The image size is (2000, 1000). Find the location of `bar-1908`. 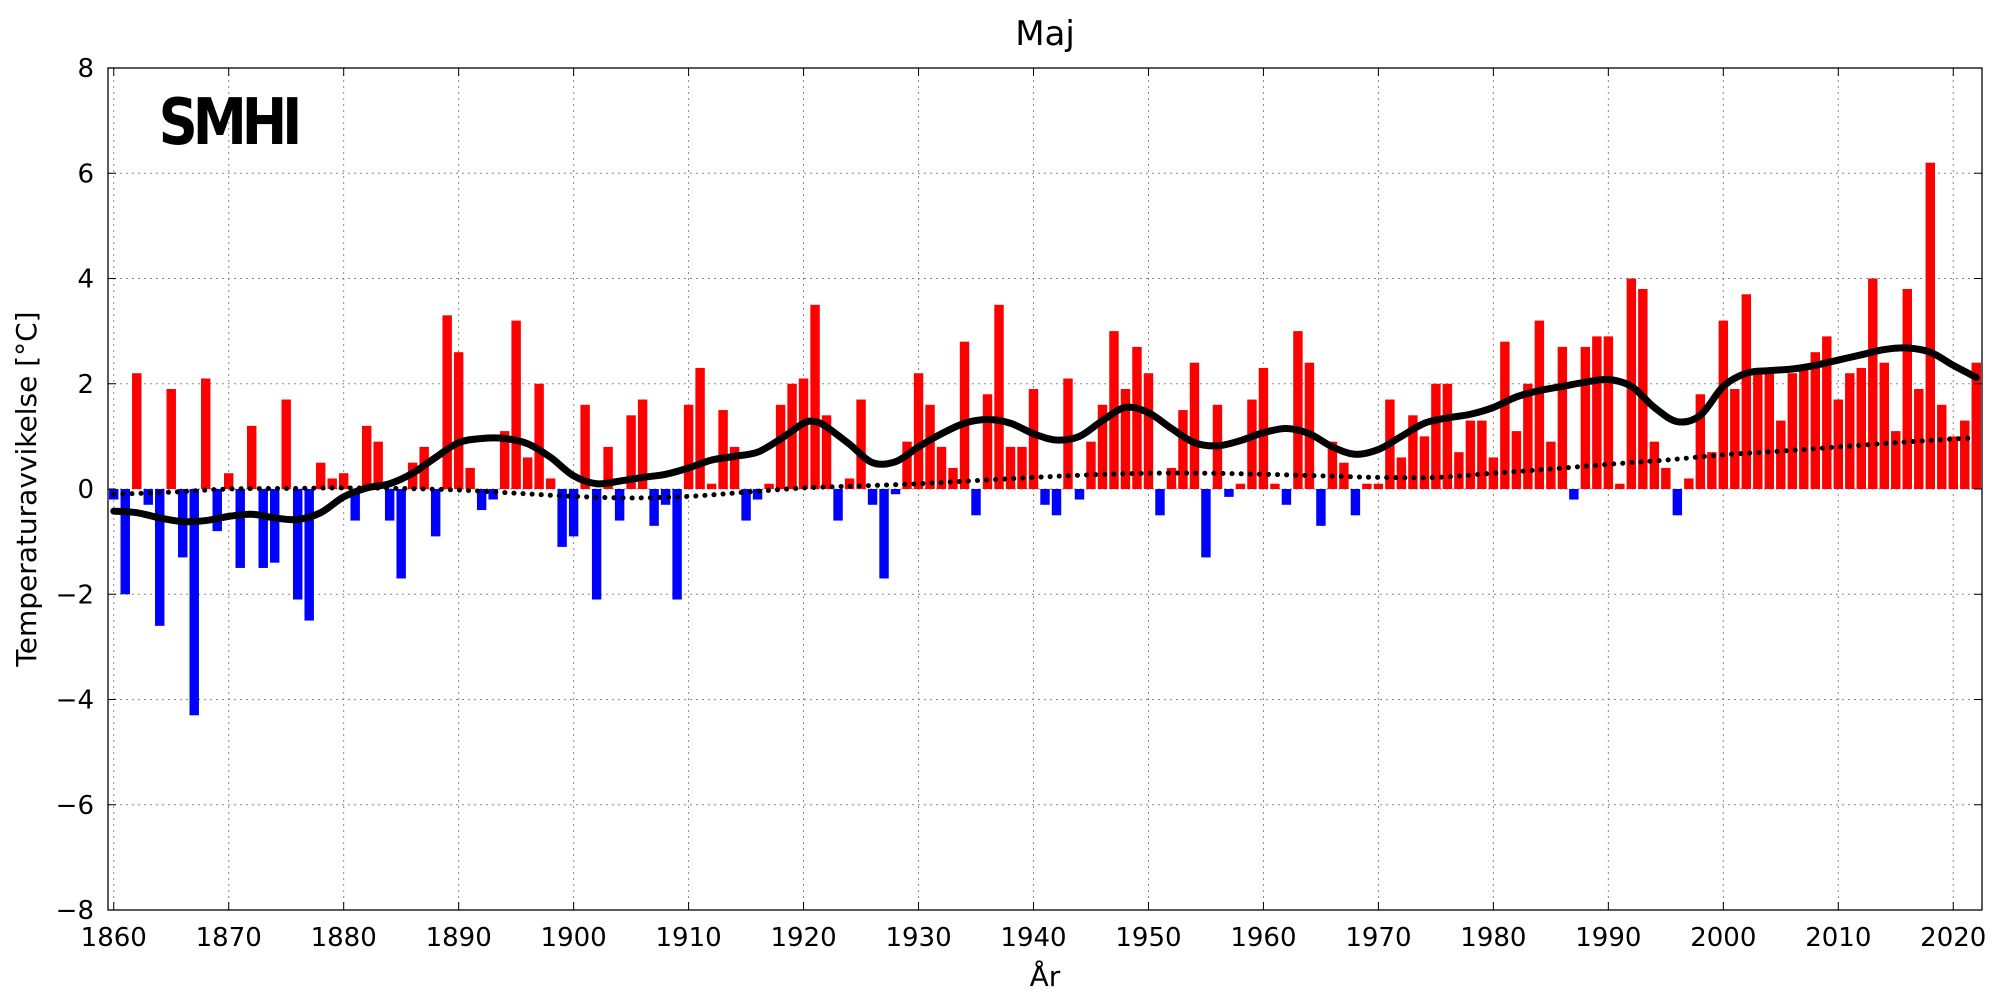

bar-1908 is located at coordinates (665, 497).